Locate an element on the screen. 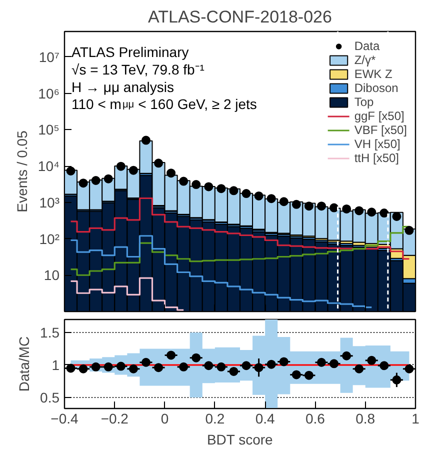 The image size is (421, 450). legend-label: VH [x50] is located at coordinates (377, 144).